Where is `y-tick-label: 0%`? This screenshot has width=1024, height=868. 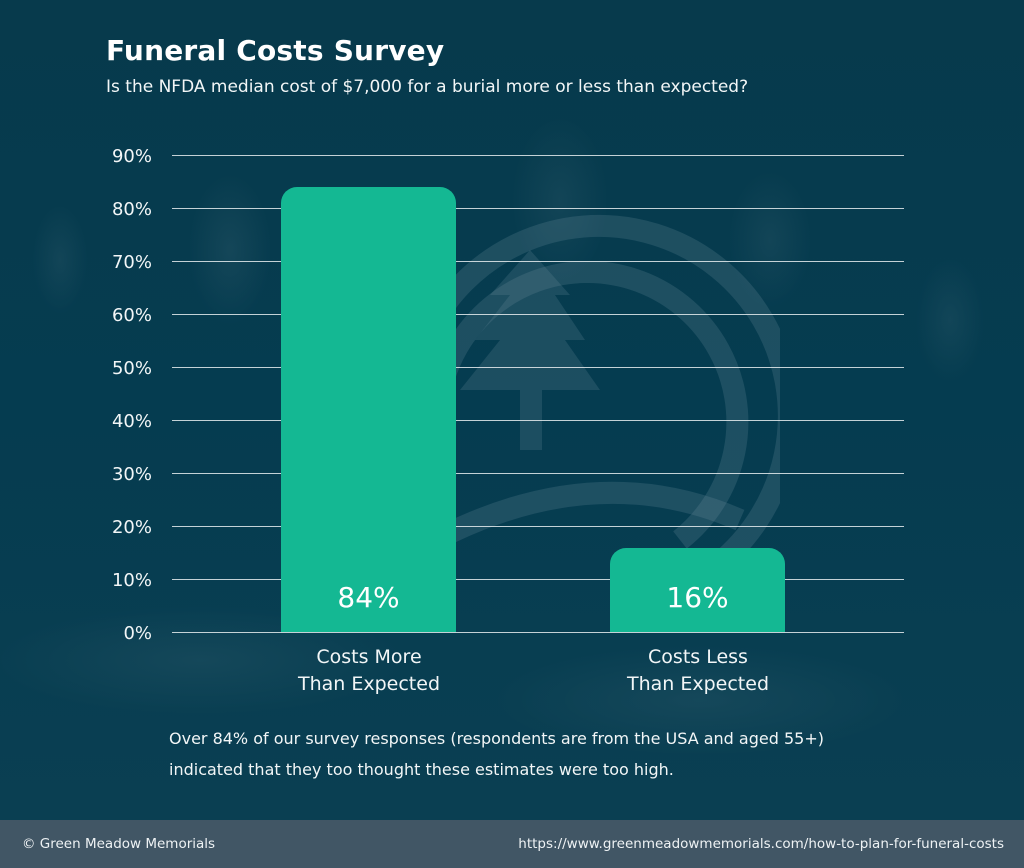
y-tick-label: 0% is located at coordinates (137, 633).